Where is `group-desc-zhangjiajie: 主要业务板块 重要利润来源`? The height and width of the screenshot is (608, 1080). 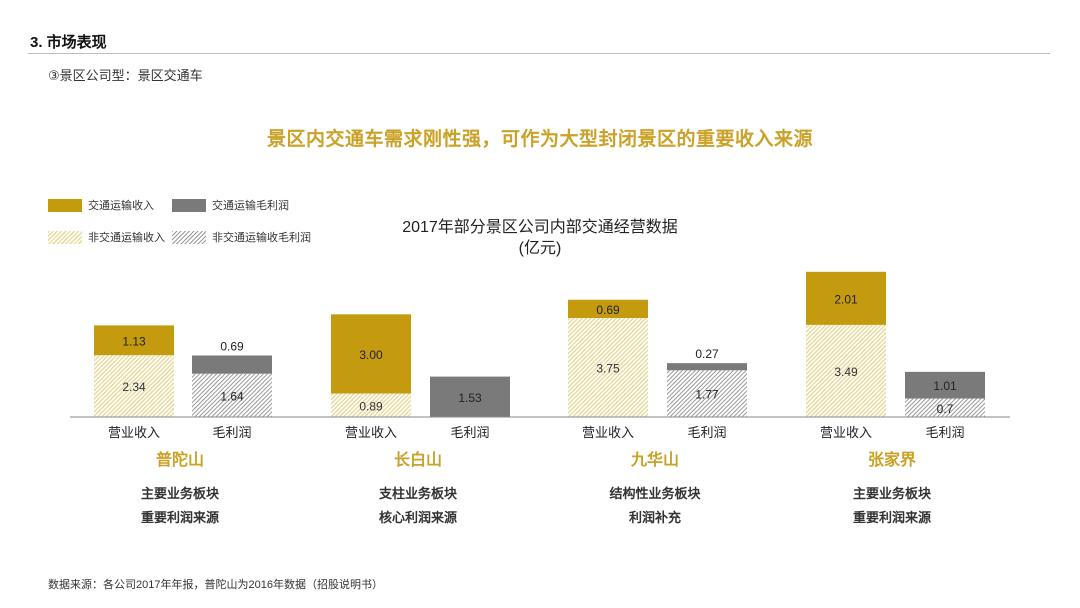 group-desc-zhangjiajie: 主要业务板块 重要利润来源 is located at coordinates (892, 506).